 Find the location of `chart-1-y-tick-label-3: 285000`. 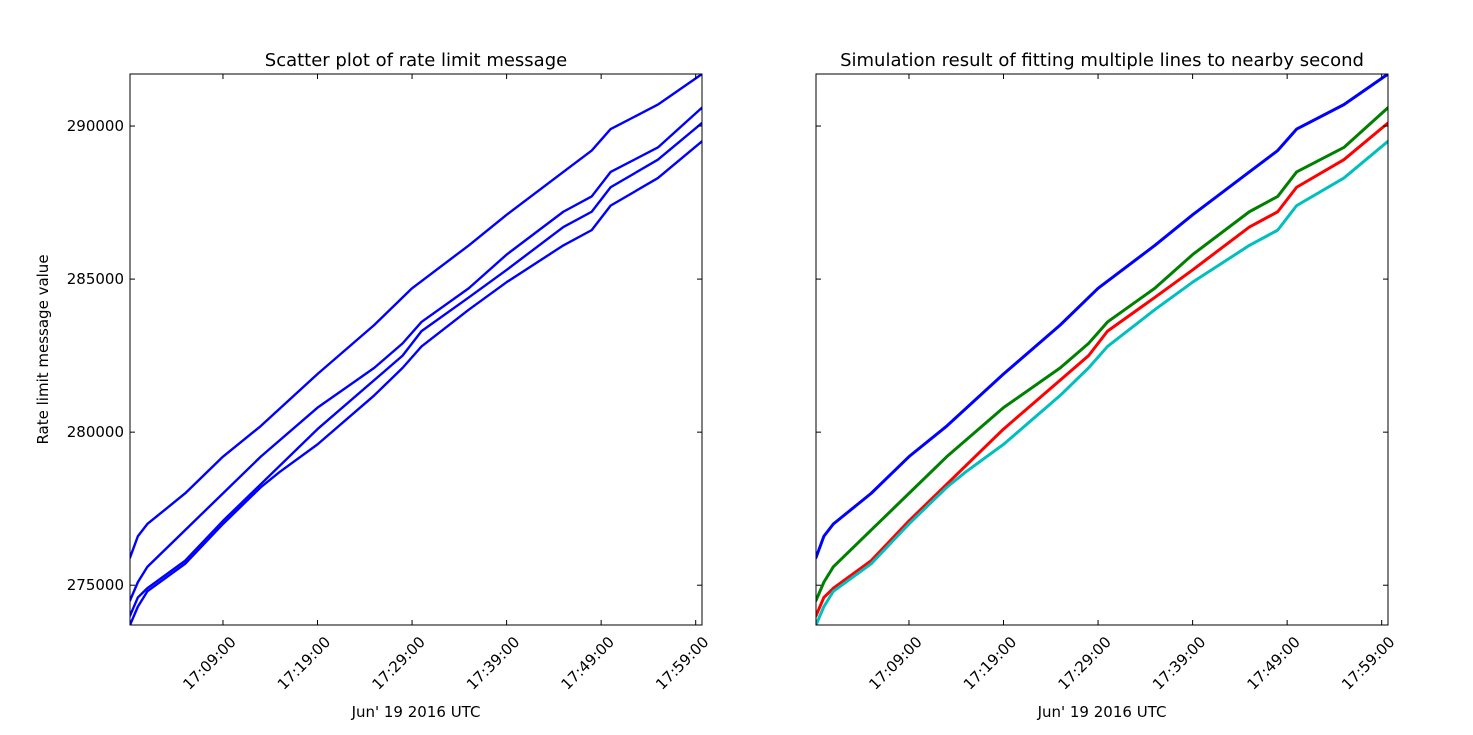

chart-1-y-tick-label-3: 285000 is located at coordinates (95, 279).